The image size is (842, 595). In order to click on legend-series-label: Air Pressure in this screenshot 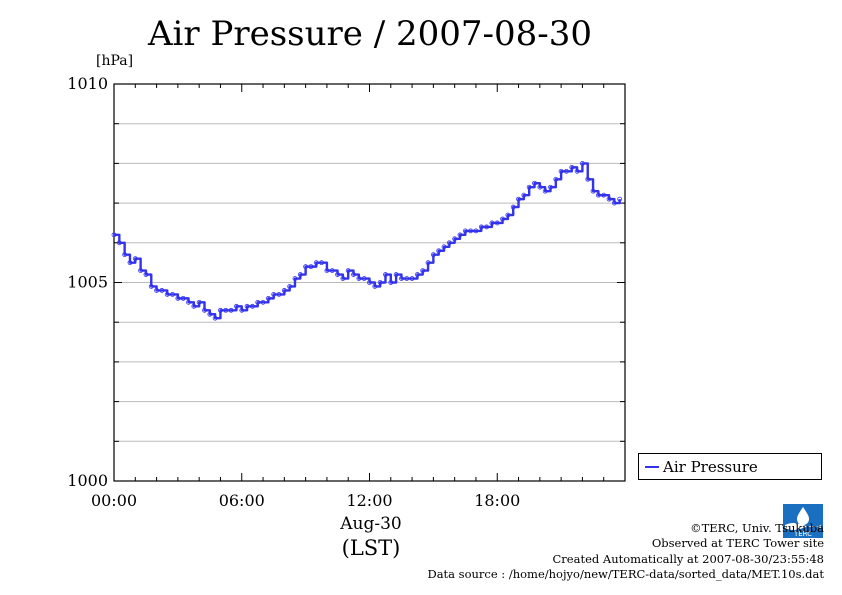, I will do `click(710, 466)`.